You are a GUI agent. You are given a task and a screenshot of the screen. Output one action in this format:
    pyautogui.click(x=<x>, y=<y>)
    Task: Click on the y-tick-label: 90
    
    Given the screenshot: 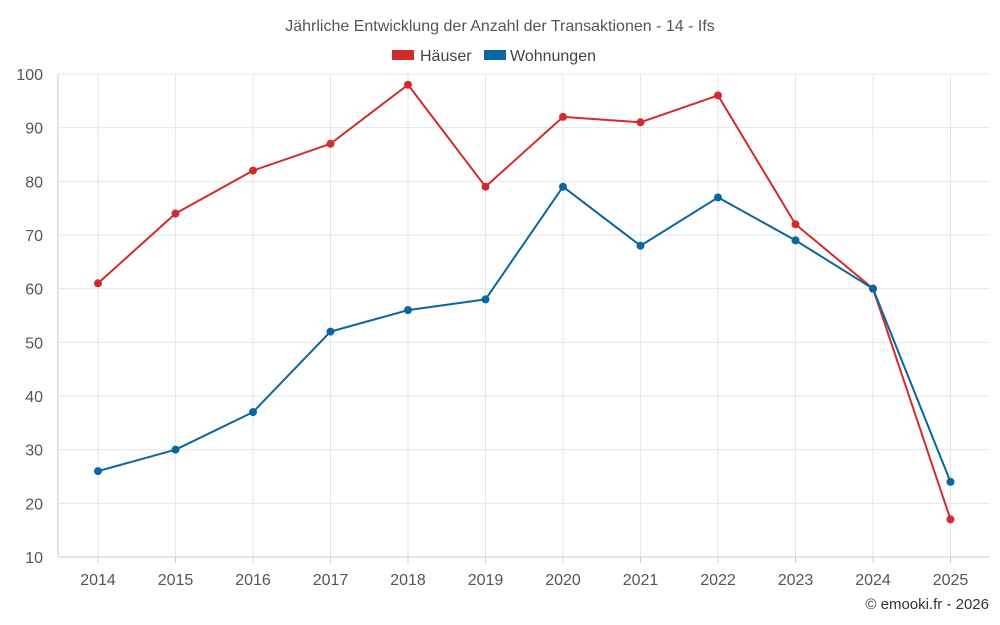 What is the action you would take?
    pyautogui.click(x=34, y=129)
    